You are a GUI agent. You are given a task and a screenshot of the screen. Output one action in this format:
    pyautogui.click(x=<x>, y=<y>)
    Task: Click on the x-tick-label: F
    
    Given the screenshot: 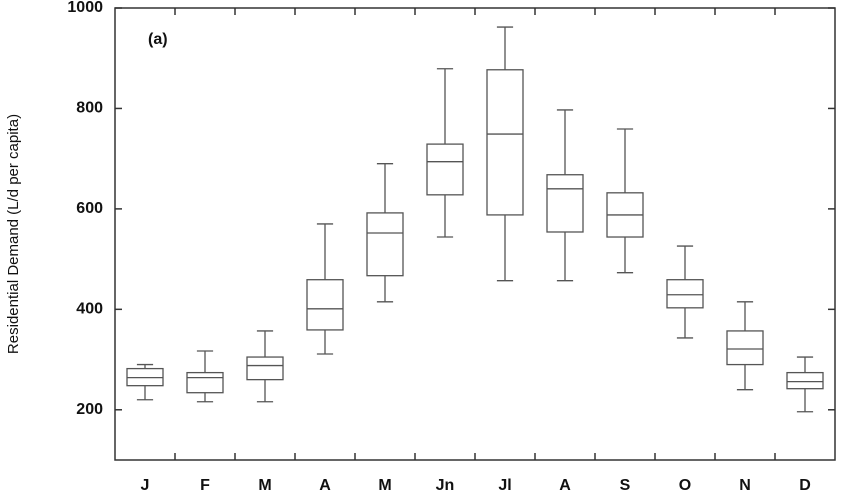 What is the action you would take?
    pyautogui.click(x=205, y=485)
    